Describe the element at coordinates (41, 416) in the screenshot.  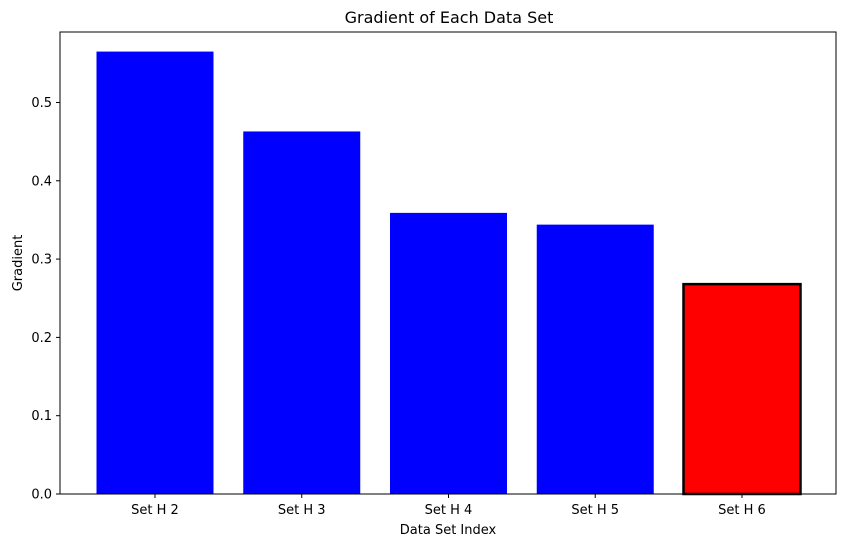
I see `y-tick-label: 0.1` at that location.